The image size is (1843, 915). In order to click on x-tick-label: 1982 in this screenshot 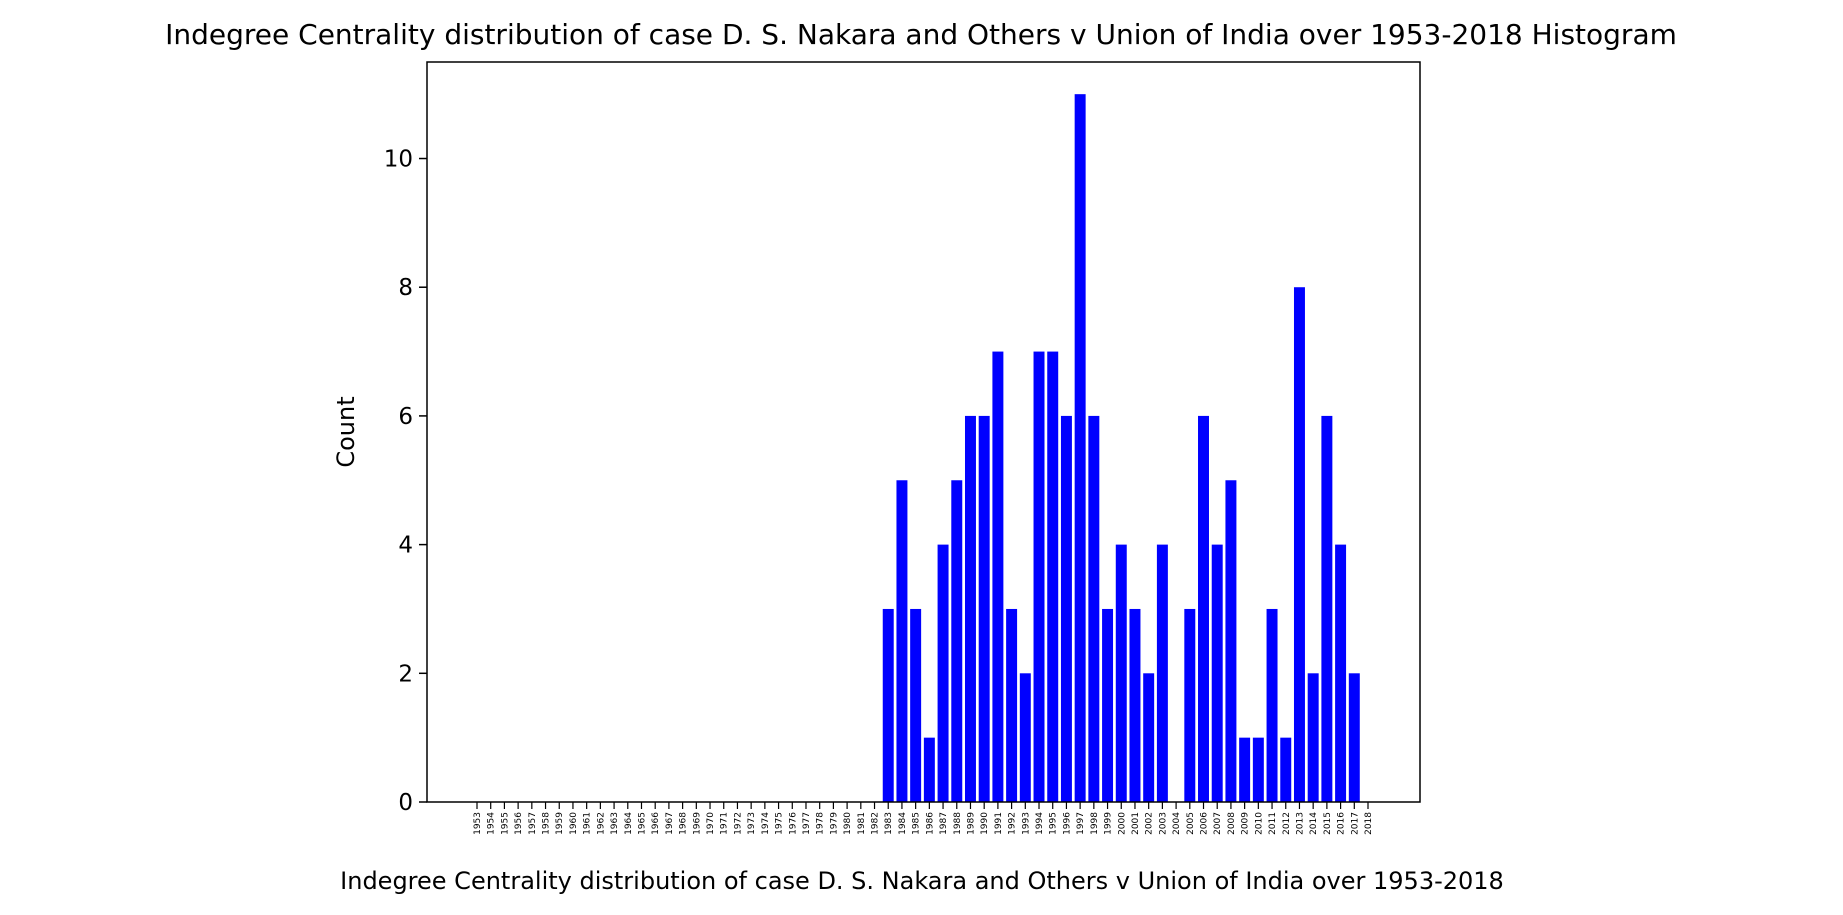, I will do `click(876, 823)`.